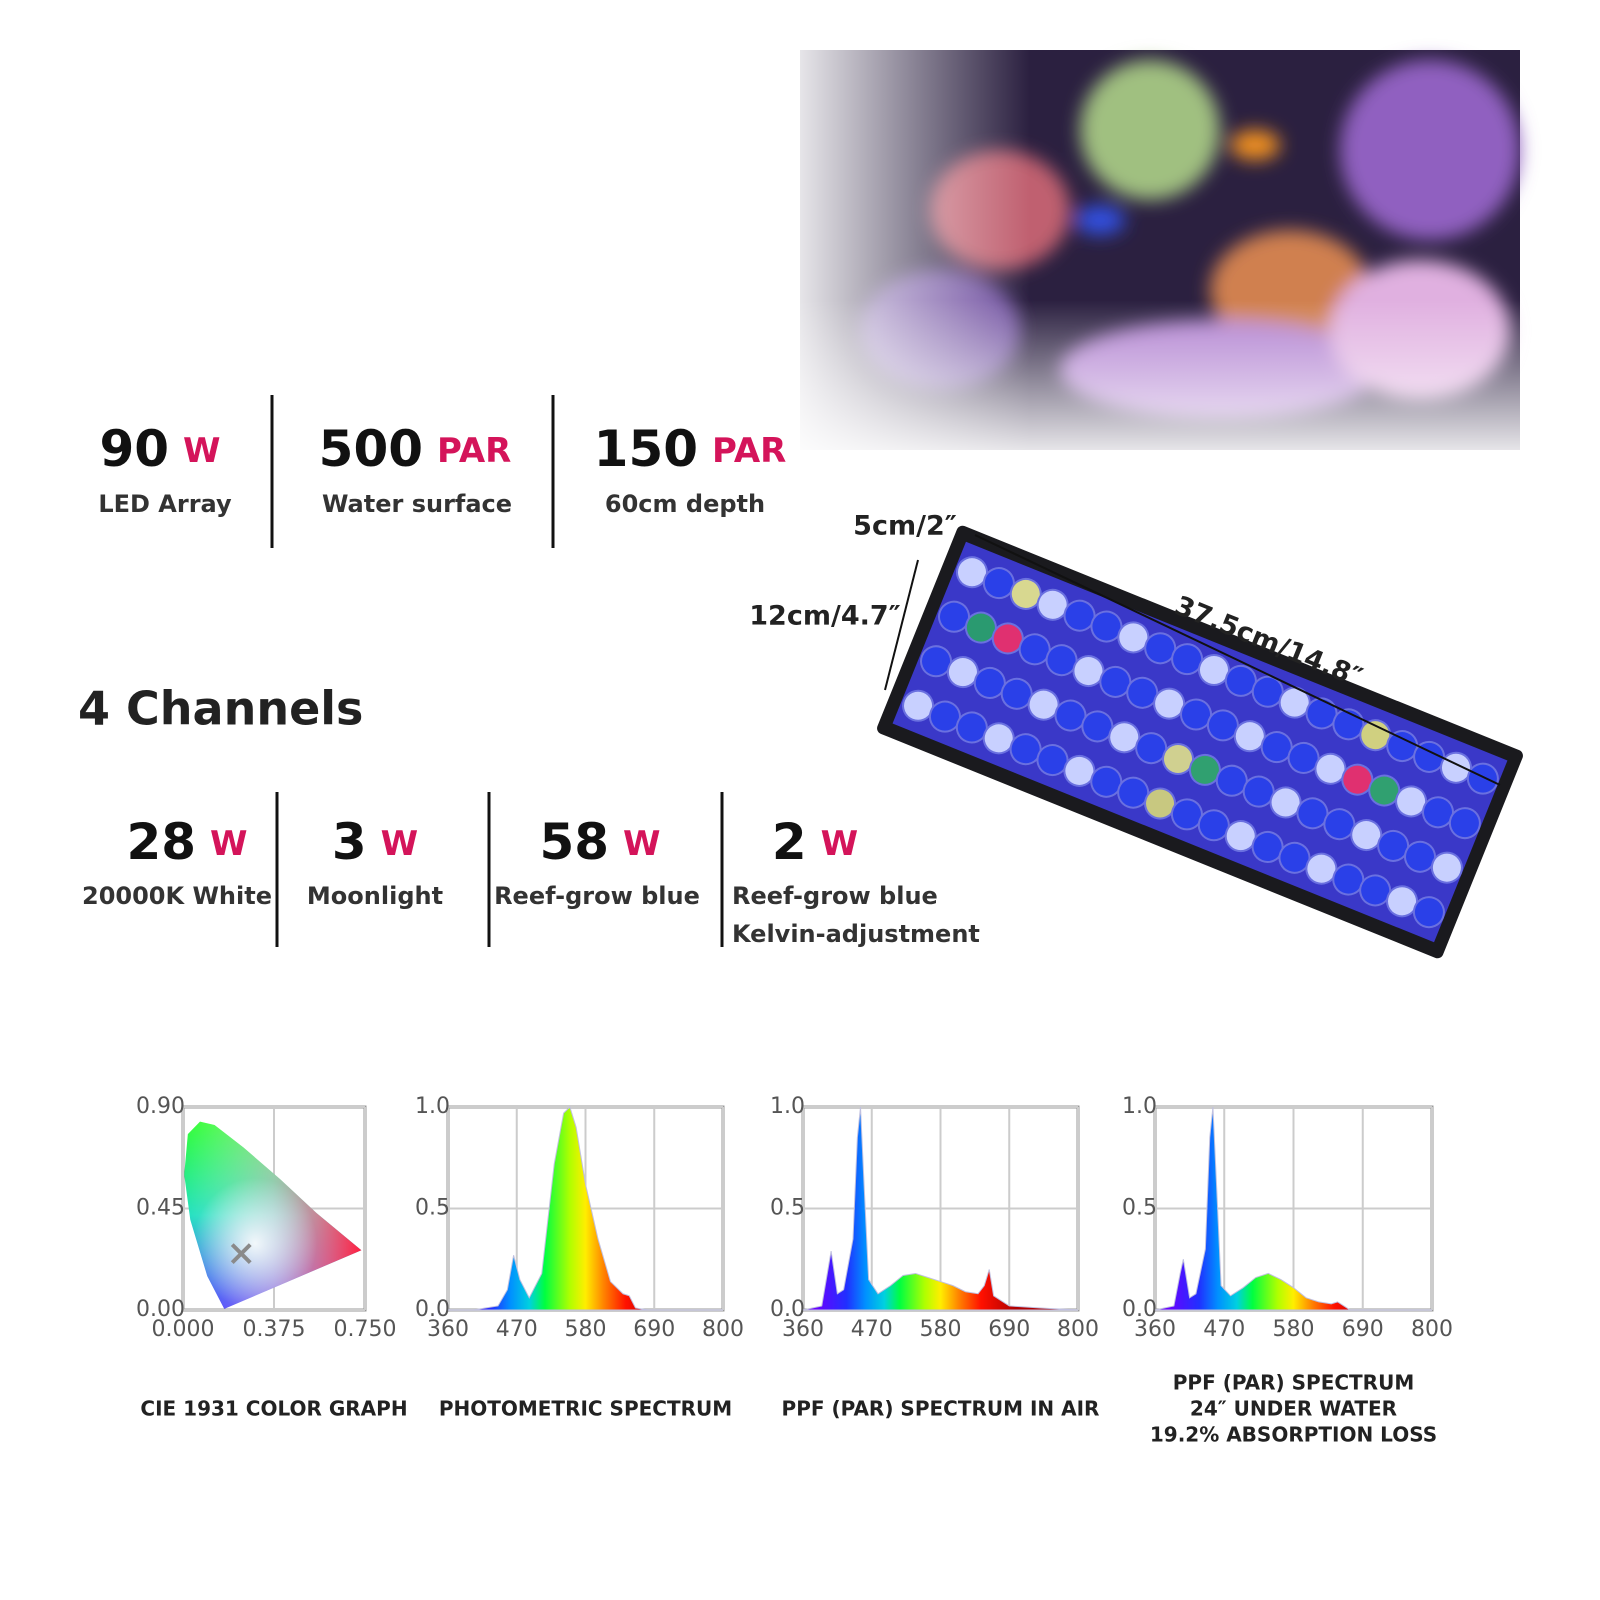  Describe the element at coordinates (856, 934) in the screenshot. I see `channel-label: Kelvin-adjustment` at that location.